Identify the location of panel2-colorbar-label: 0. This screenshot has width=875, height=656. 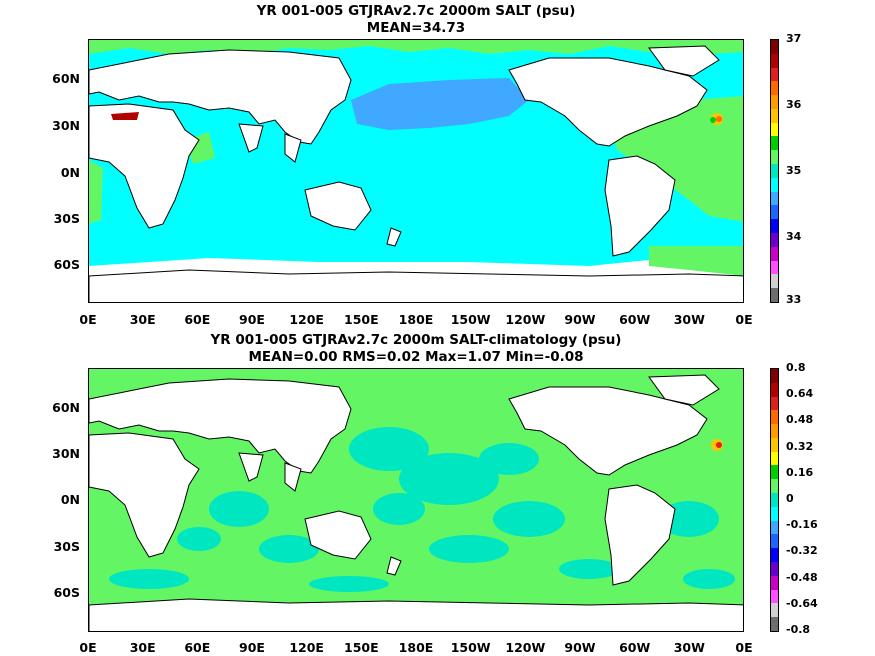
(790, 498).